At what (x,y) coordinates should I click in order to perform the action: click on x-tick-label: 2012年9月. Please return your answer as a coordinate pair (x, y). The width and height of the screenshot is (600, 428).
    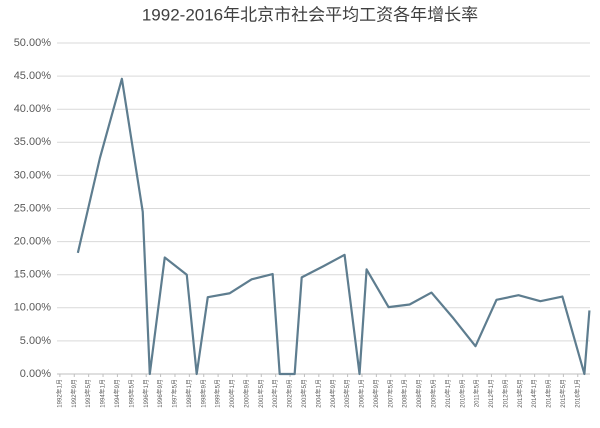
    Looking at the image, I should click on (505, 393).